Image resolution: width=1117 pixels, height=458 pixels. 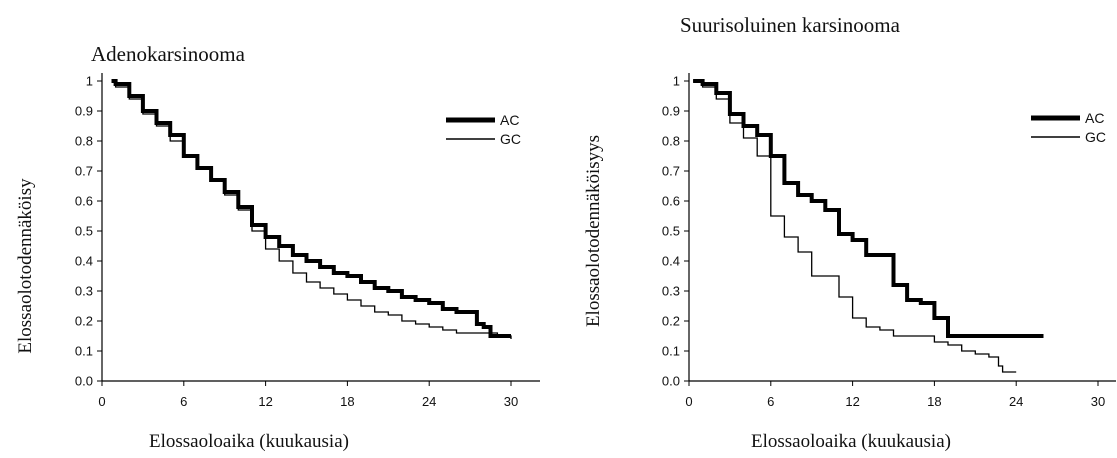 What do you see at coordinates (25, 266) in the screenshot?
I see `y-axis-label: Elossaolotodennäköisy` at bounding box center [25, 266].